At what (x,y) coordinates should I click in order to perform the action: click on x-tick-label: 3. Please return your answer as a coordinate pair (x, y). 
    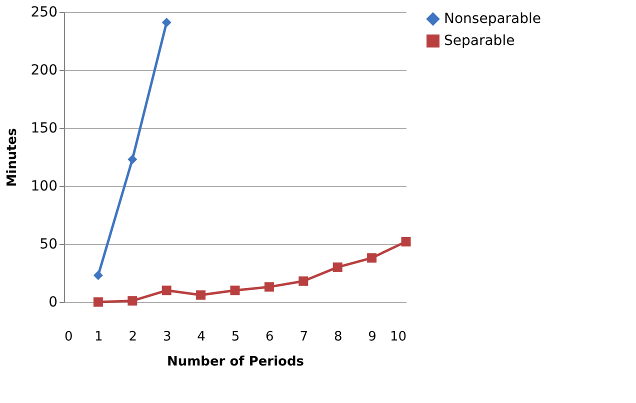
    Looking at the image, I should click on (167, 337).